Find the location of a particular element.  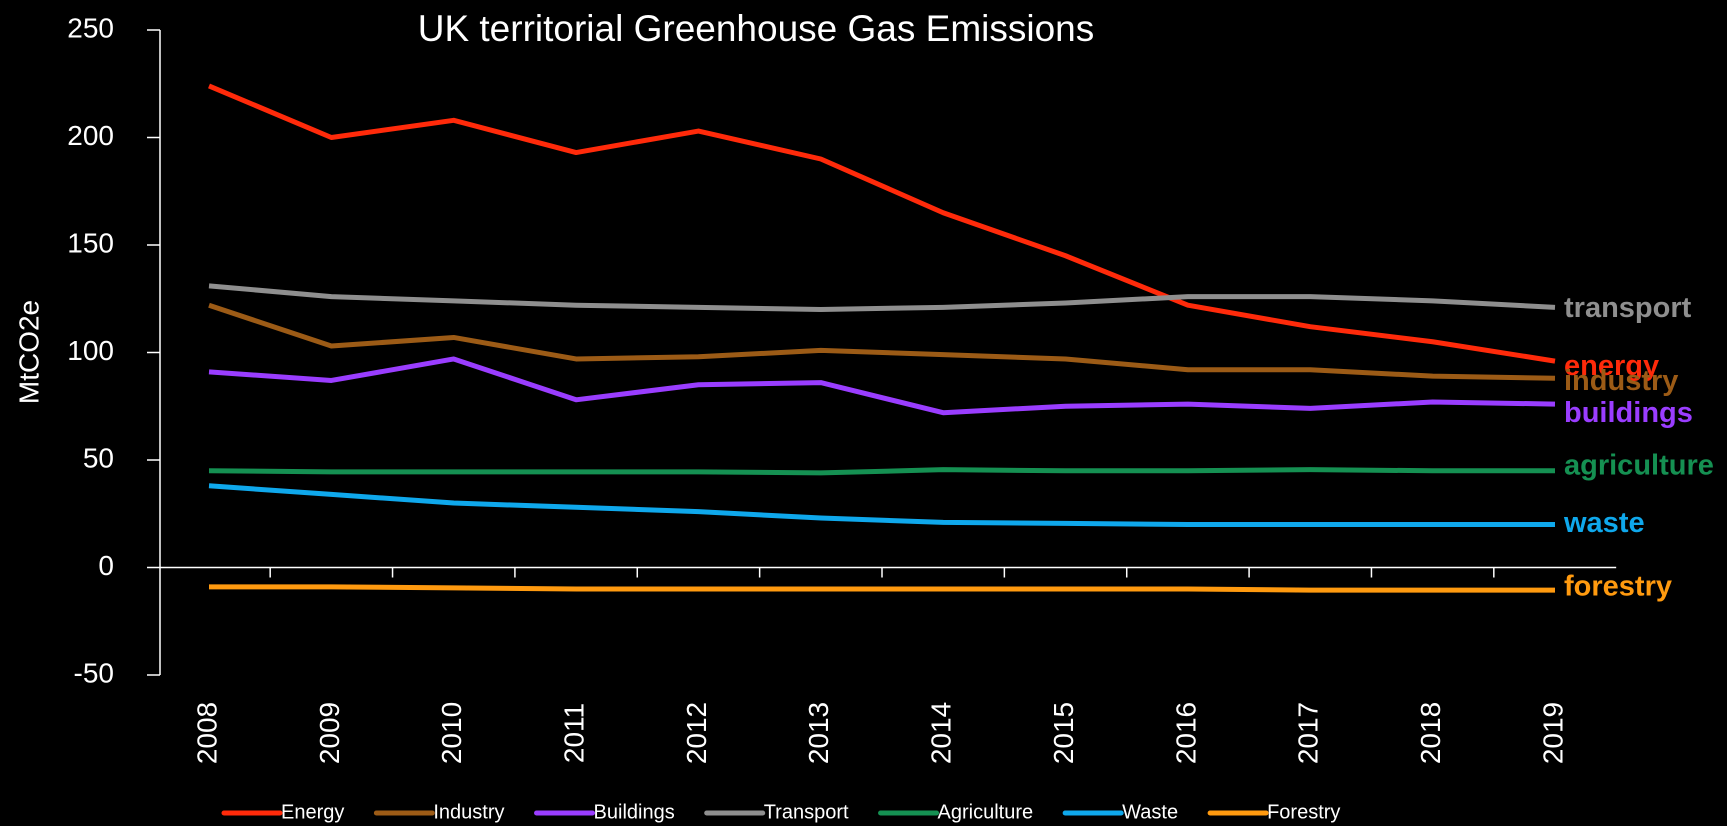

series-end-label: industry is located at coordinates (1621, 381).